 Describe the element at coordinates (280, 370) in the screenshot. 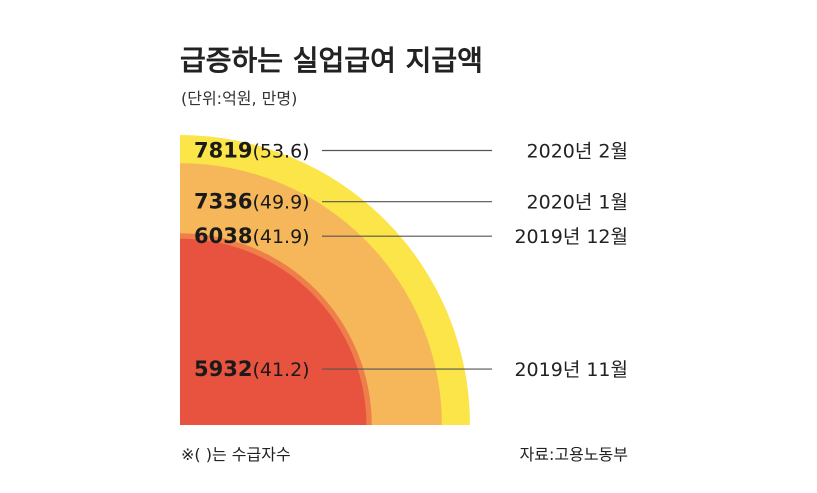

I see `recipients-label: (41.2)` at that location.